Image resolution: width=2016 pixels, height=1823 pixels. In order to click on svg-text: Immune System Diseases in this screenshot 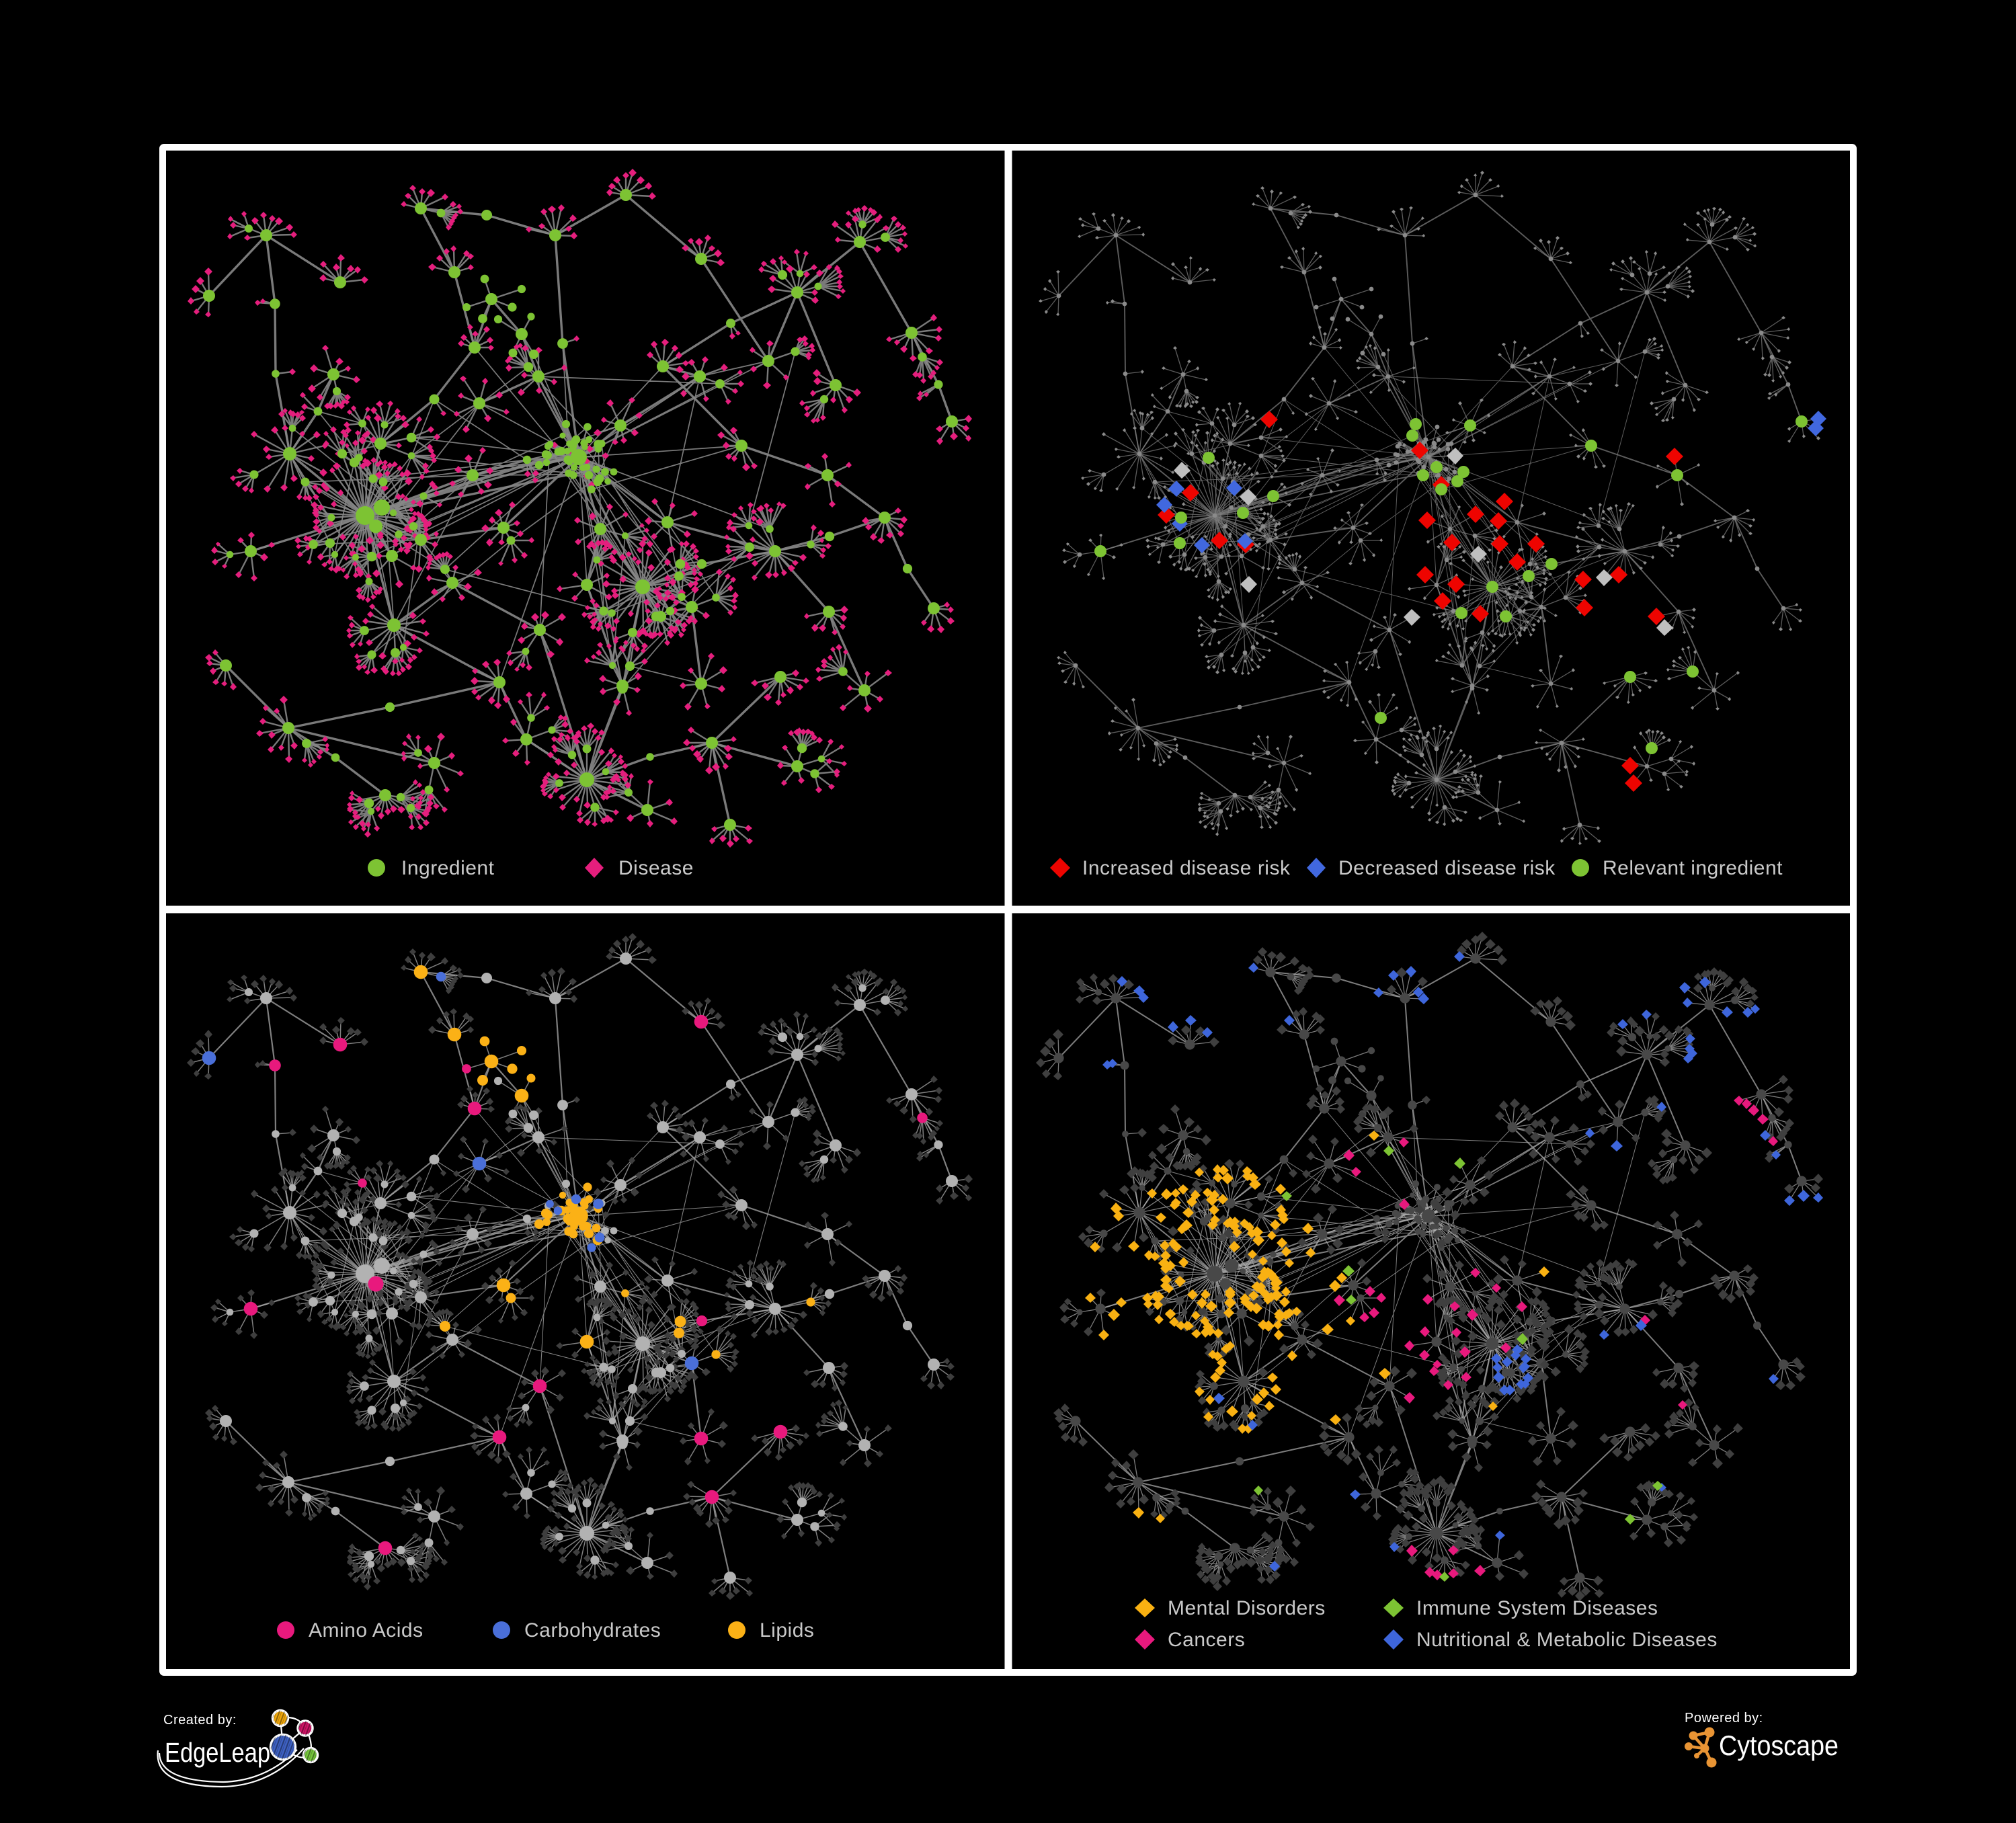, I will do `click(1537, 1608)`.